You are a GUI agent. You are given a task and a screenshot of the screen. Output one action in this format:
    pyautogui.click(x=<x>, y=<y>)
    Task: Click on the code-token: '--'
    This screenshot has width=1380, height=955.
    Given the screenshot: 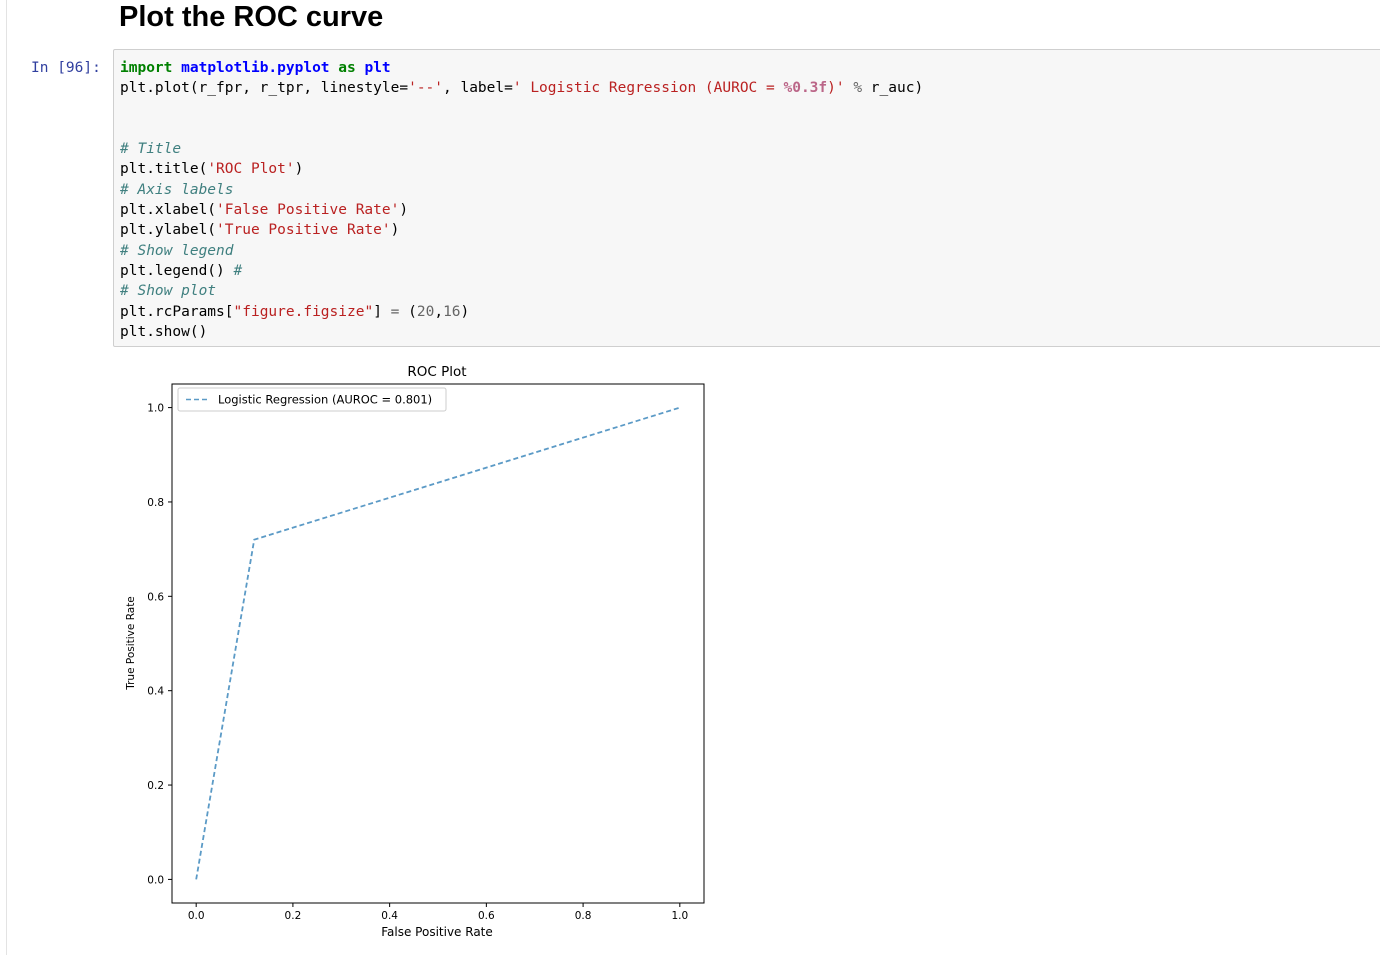 What is the action you would take?
    pyautogui.click(x=426, y=88)
    